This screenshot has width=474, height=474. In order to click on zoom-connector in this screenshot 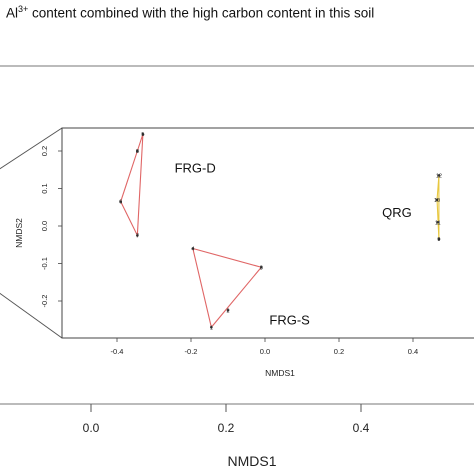, I will do `click(31, 148)`.